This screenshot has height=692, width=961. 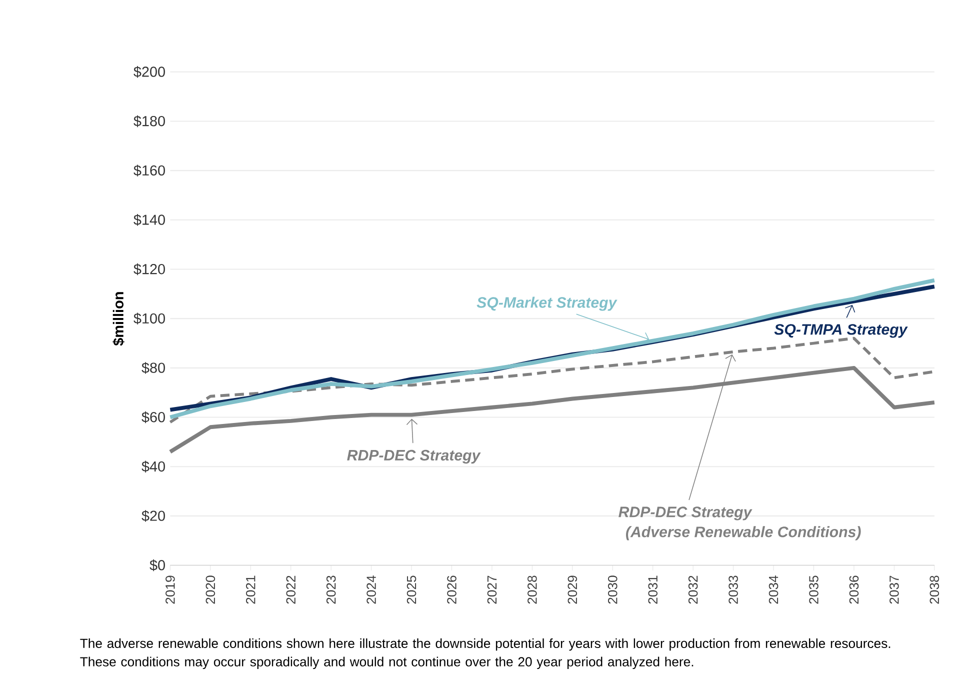 What do you see at coordinates (841, 331) in the screenshot?
I see `annotation: SQ-TMPA Strategy` at bounding box center [841, 331].